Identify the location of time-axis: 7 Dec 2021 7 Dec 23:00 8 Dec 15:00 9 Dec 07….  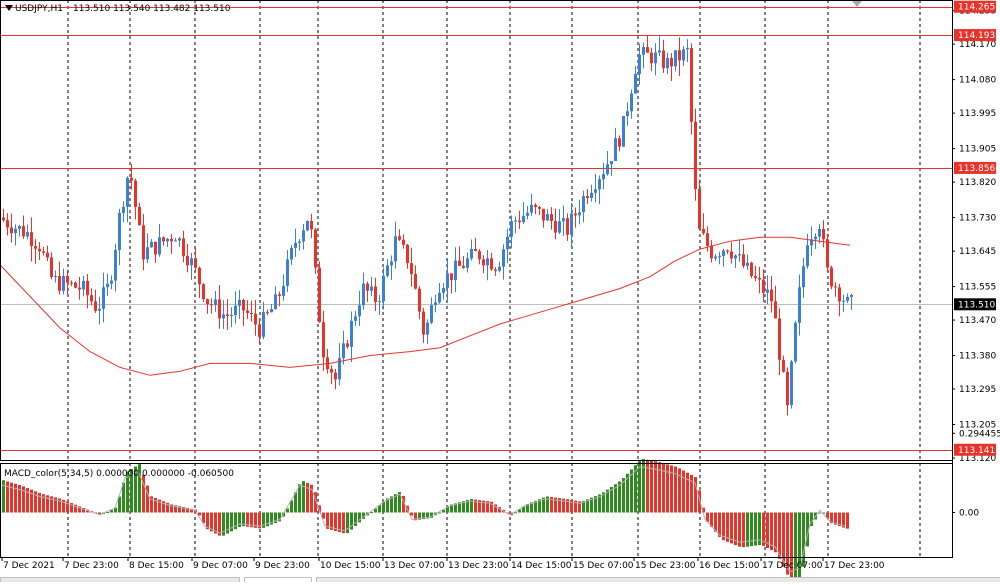
(443, 564).